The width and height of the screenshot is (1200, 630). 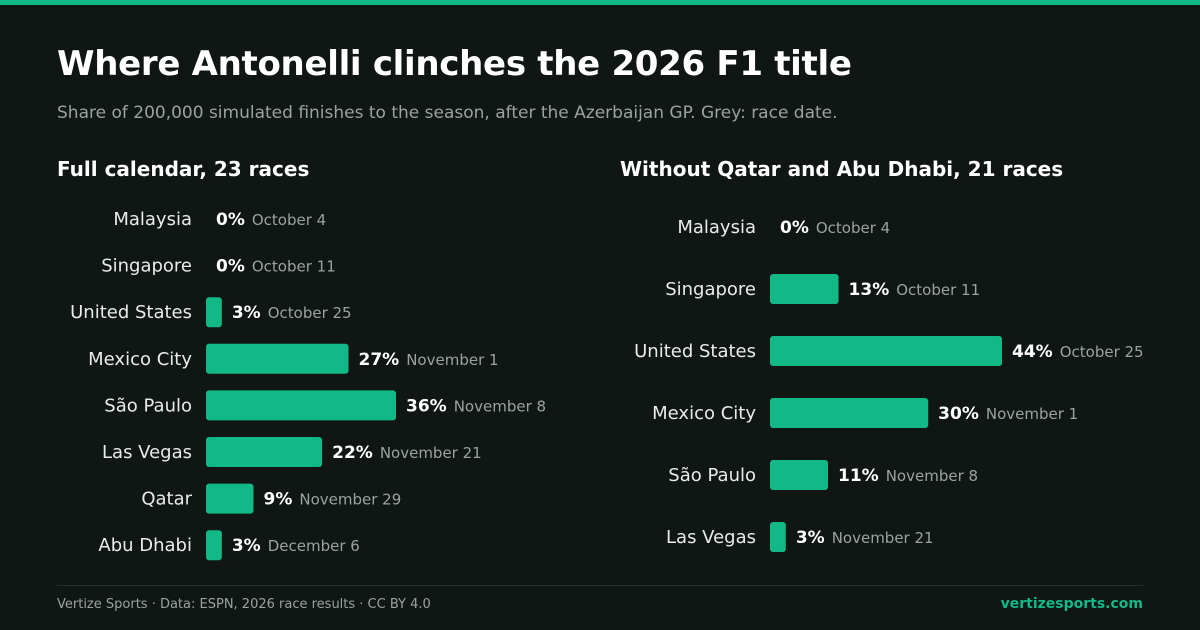 I want to click on left-category-label: Qatar, so click(x=166, y=499).